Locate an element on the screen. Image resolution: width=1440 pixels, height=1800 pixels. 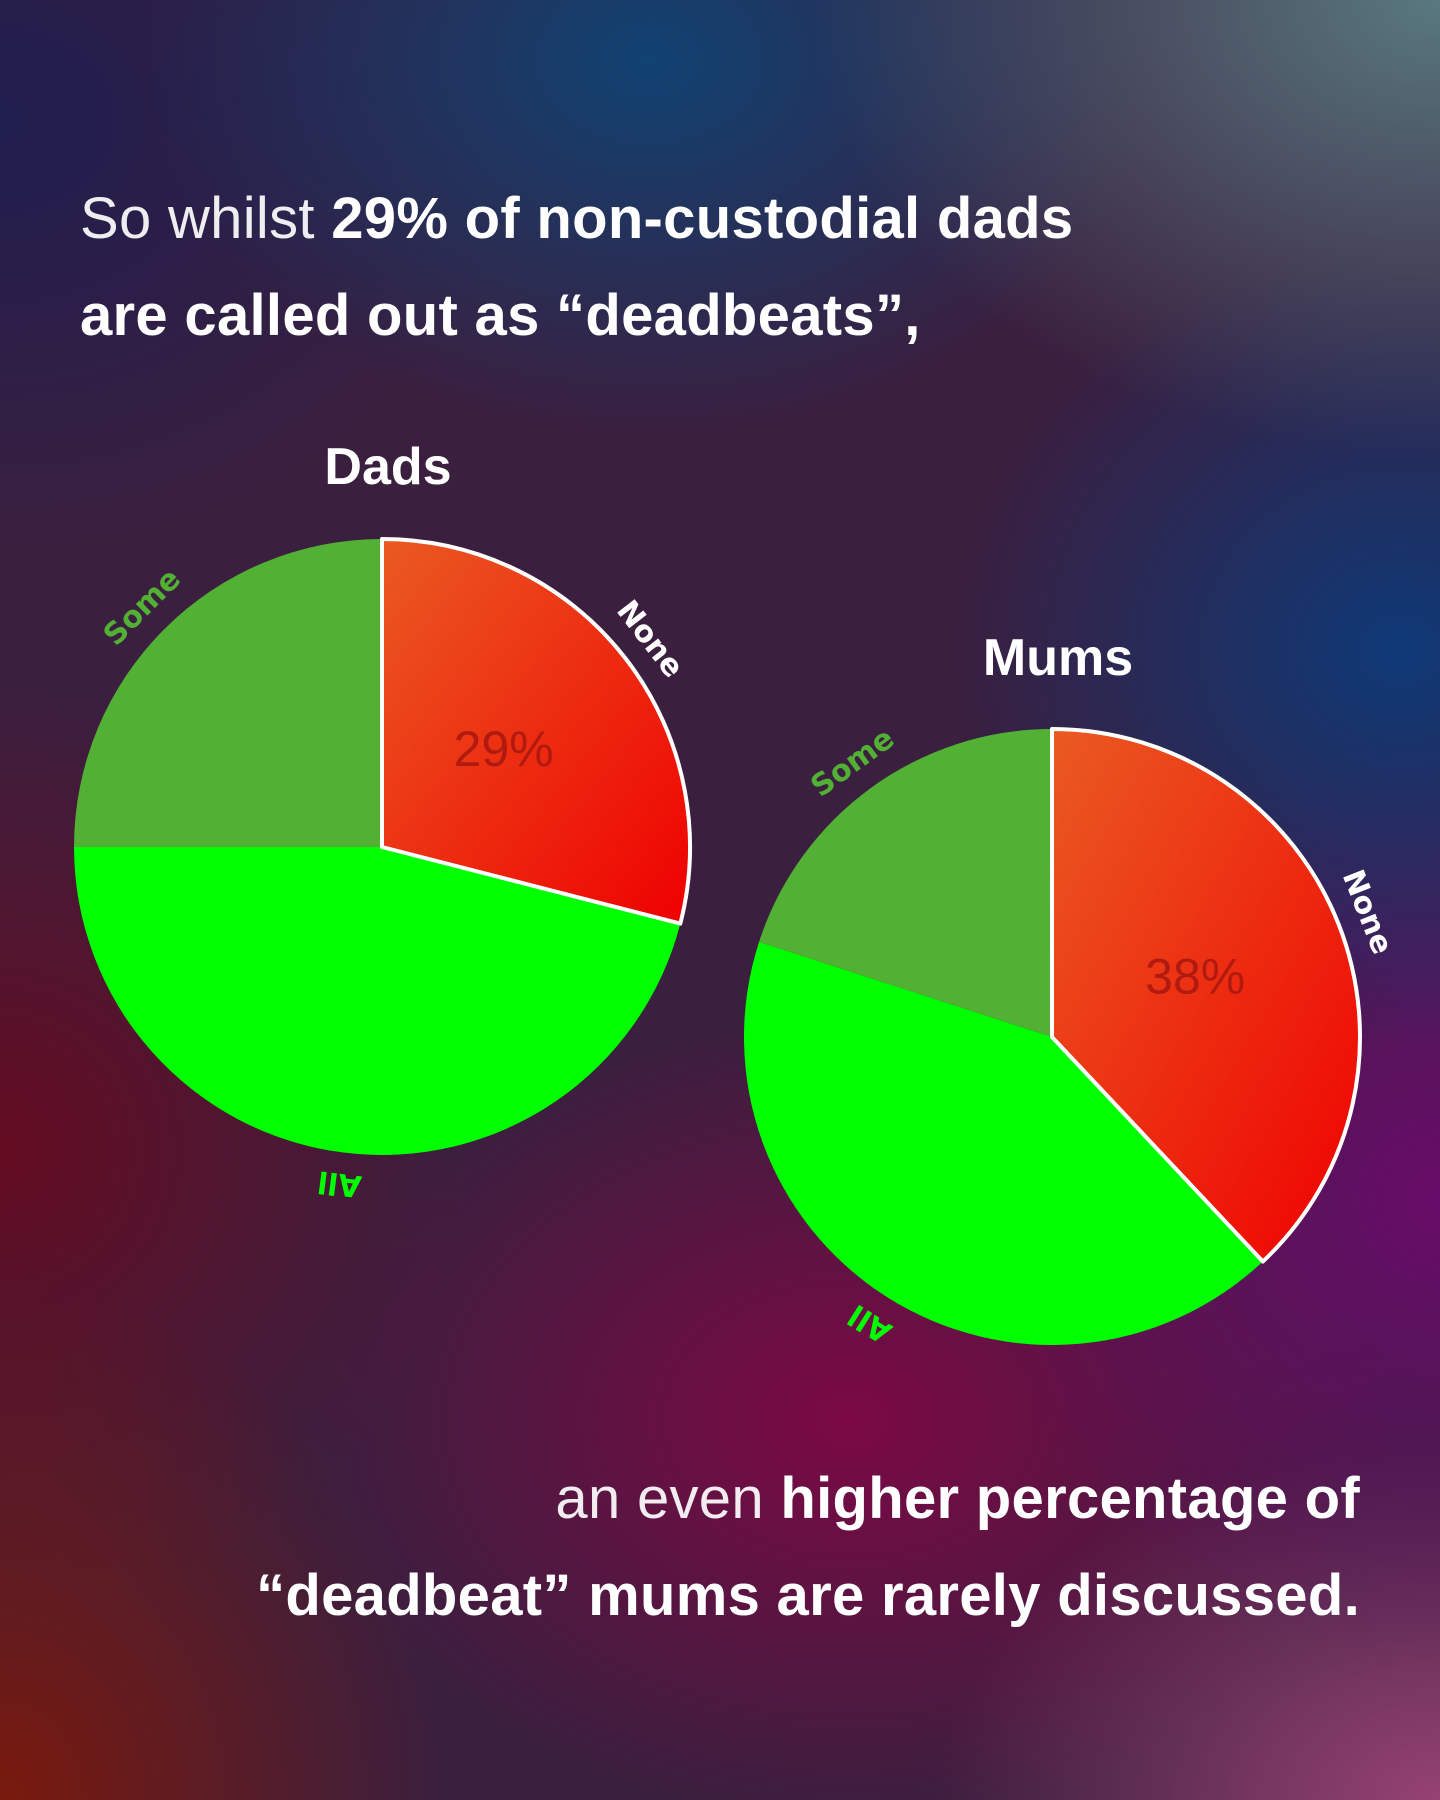
mums-slice-label-all: All is located at coordinates (870, 1323).